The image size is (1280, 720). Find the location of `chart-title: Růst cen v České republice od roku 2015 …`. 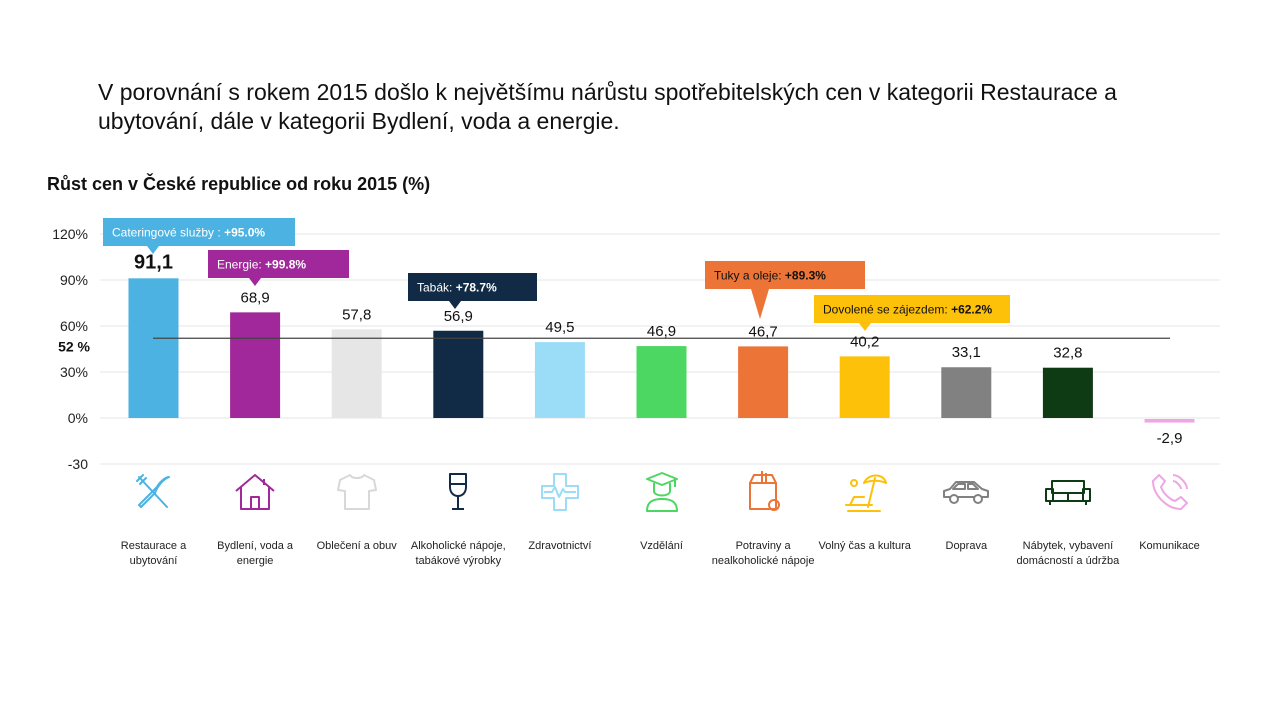

chart-title: Růst cen v České republice od roku 2015 … is located at coordinates (239, 184).